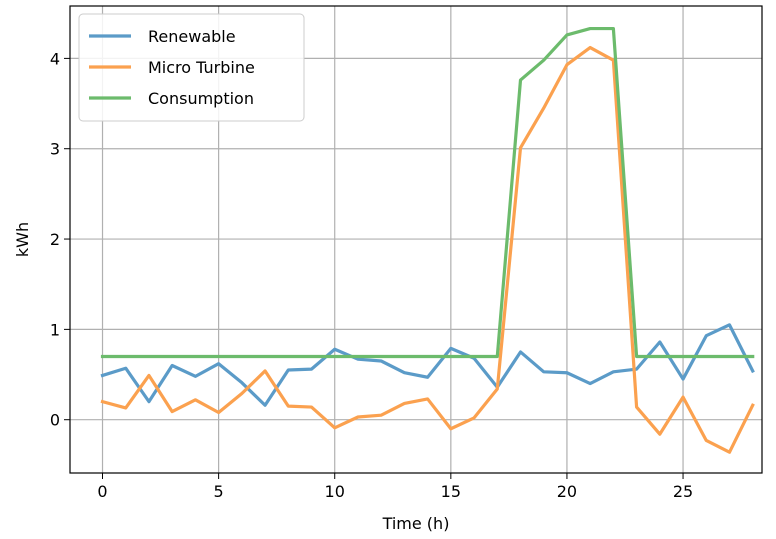 Image resolution: width=776 pixels, height=539 pixels. Describe the element at coordinates (192, 36) in the screenshot. I see `legend-label: Renewable` at that location.